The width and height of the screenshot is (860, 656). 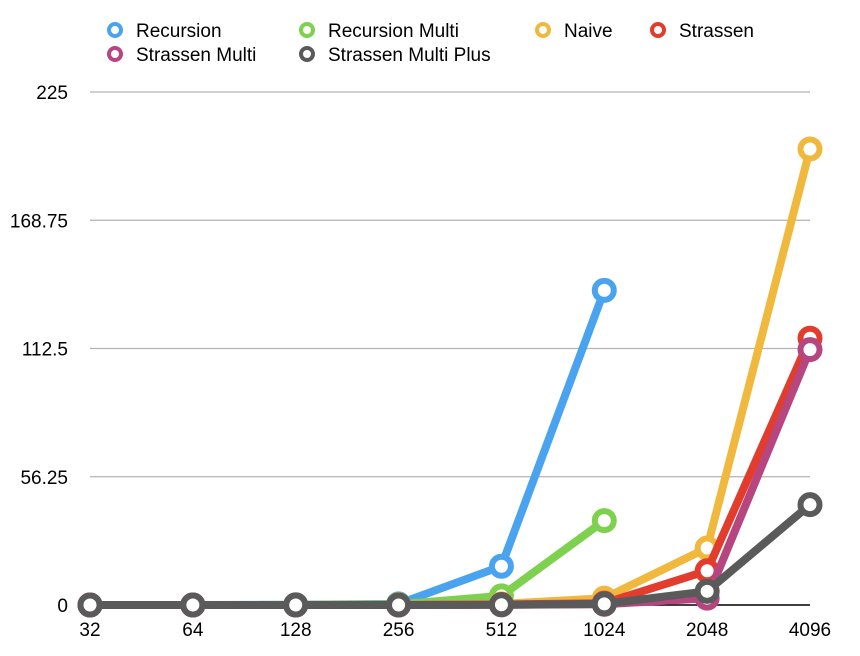 I want to click on legend-item: Naive, so click(x=574, y=31).